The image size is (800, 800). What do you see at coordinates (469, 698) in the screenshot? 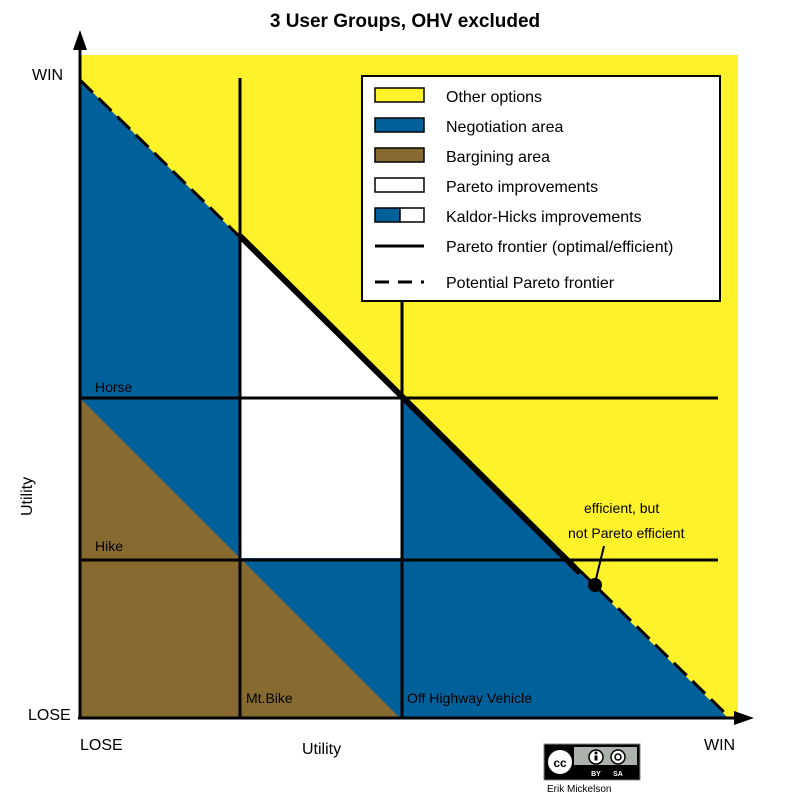
I see `ohv-label: Off Highway Vehicle` at bounding box center [469, 698].